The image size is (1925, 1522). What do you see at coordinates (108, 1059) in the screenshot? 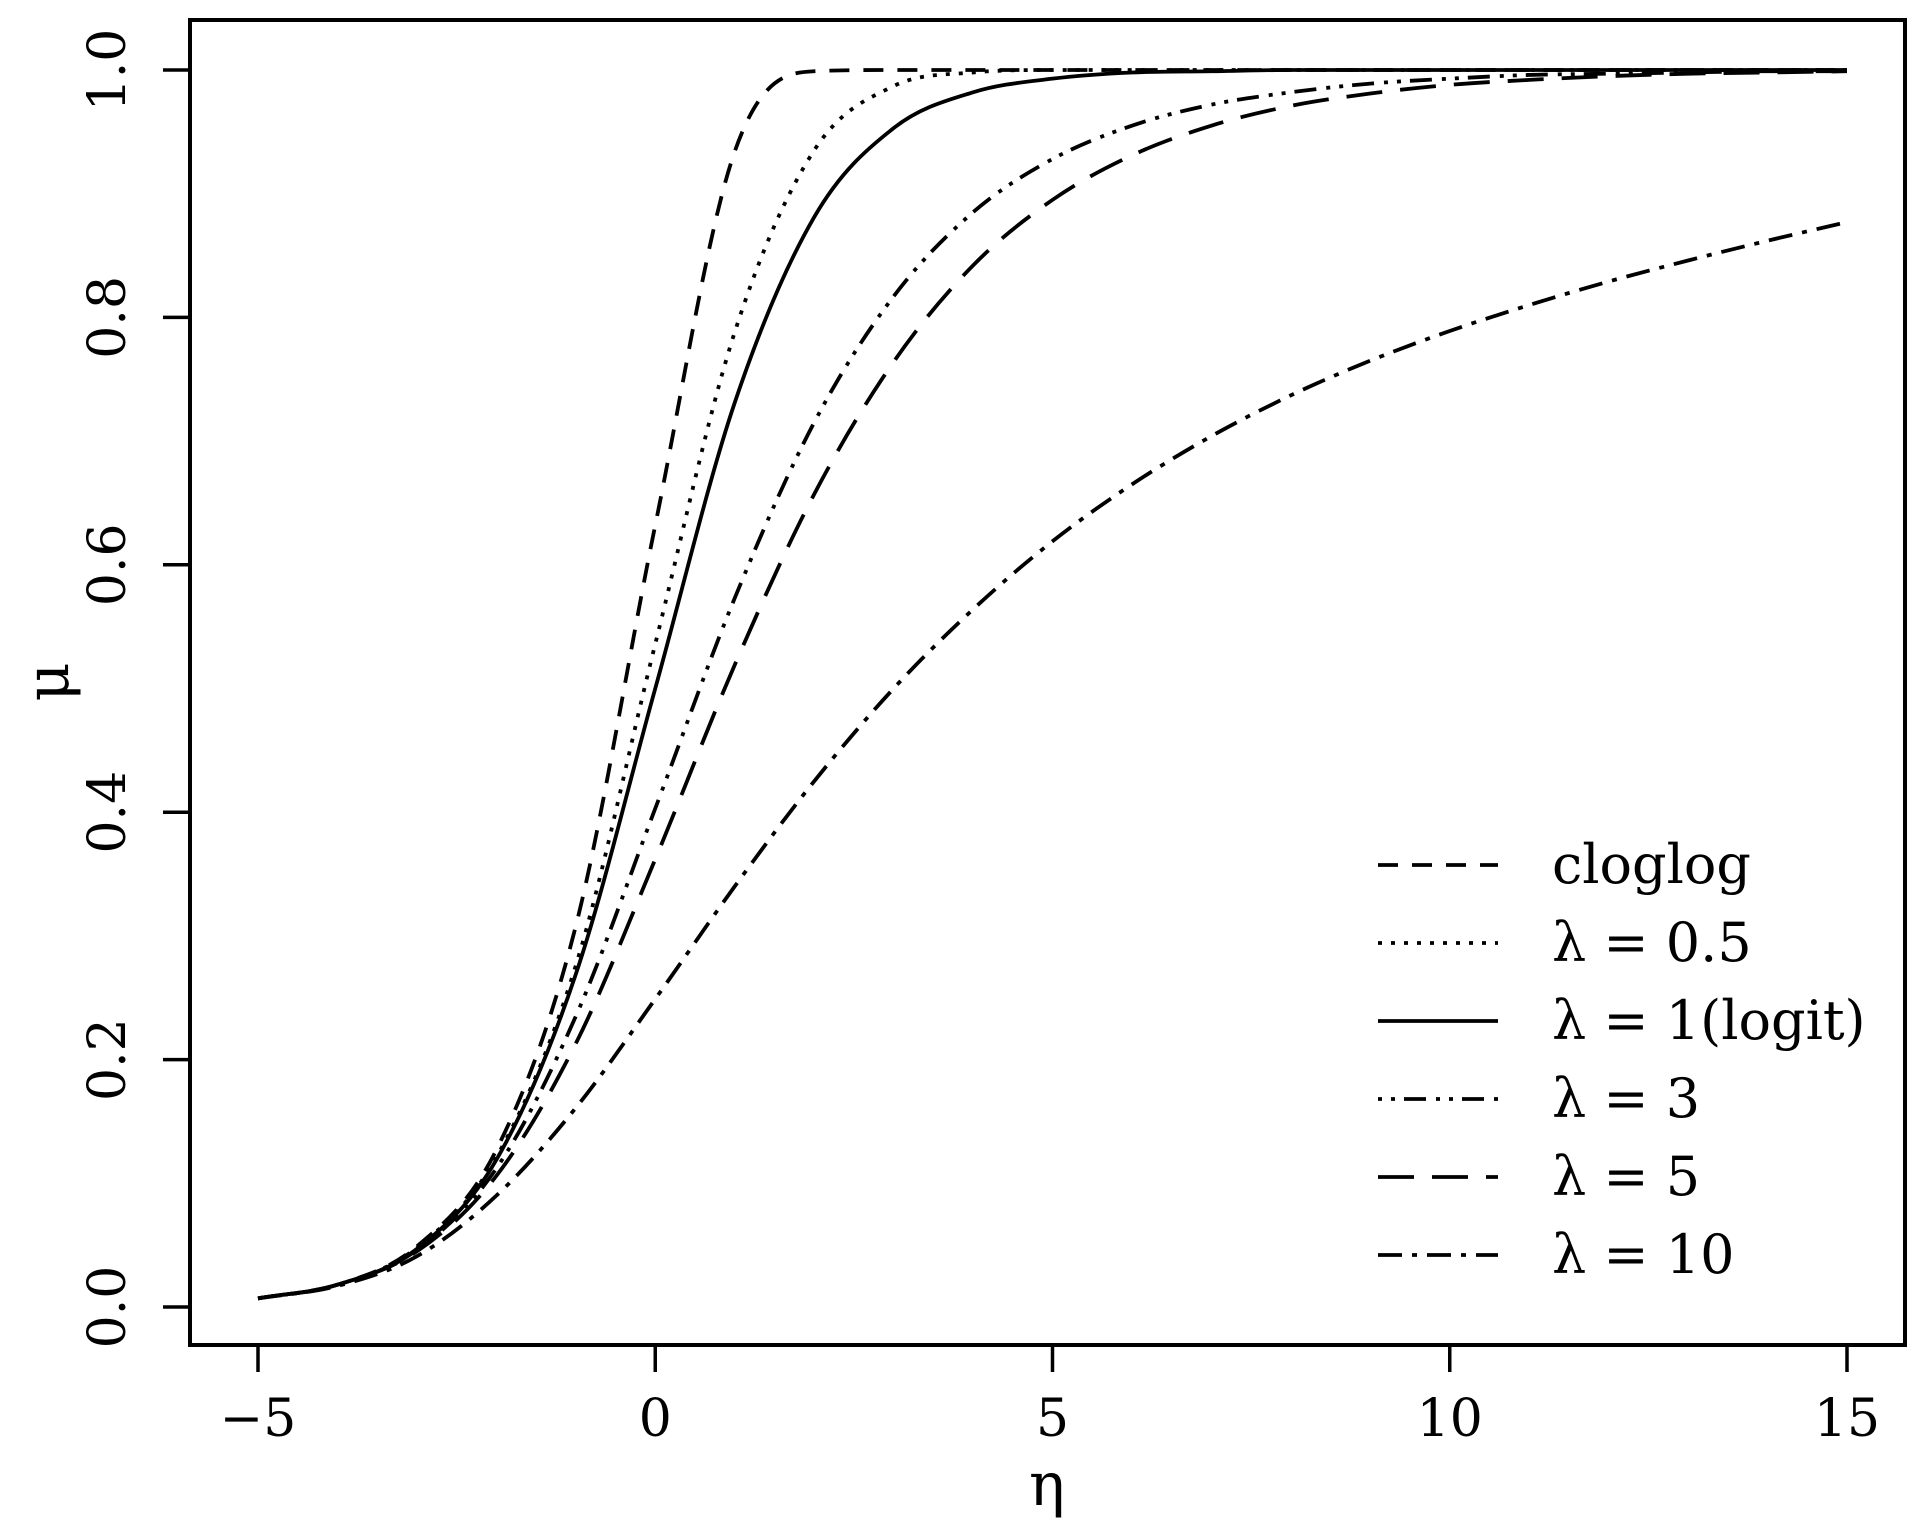
I see `y-tick-label: 0.2` at bounding box center [108, 1059].